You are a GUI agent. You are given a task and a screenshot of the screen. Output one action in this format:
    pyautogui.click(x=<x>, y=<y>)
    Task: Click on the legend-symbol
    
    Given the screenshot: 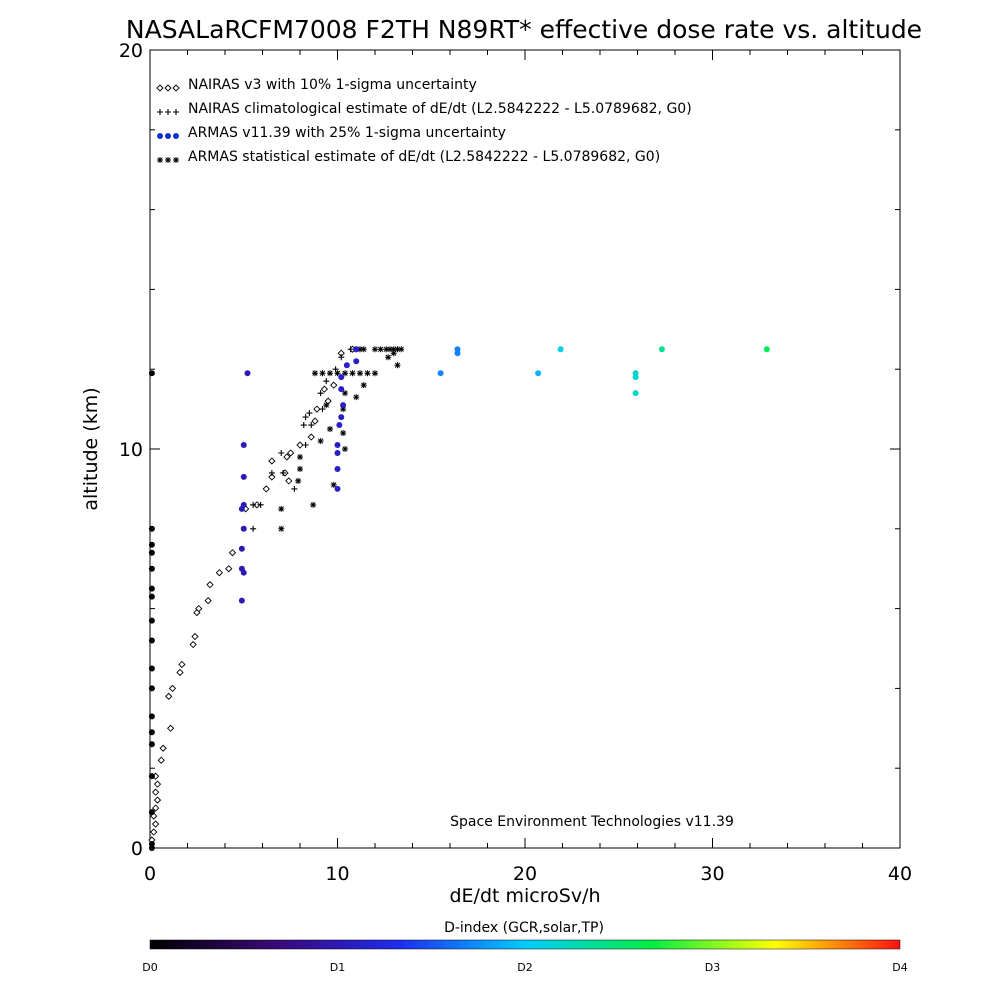 What is the action you would take?
    pyautogui.click(x=168, y=136)
    